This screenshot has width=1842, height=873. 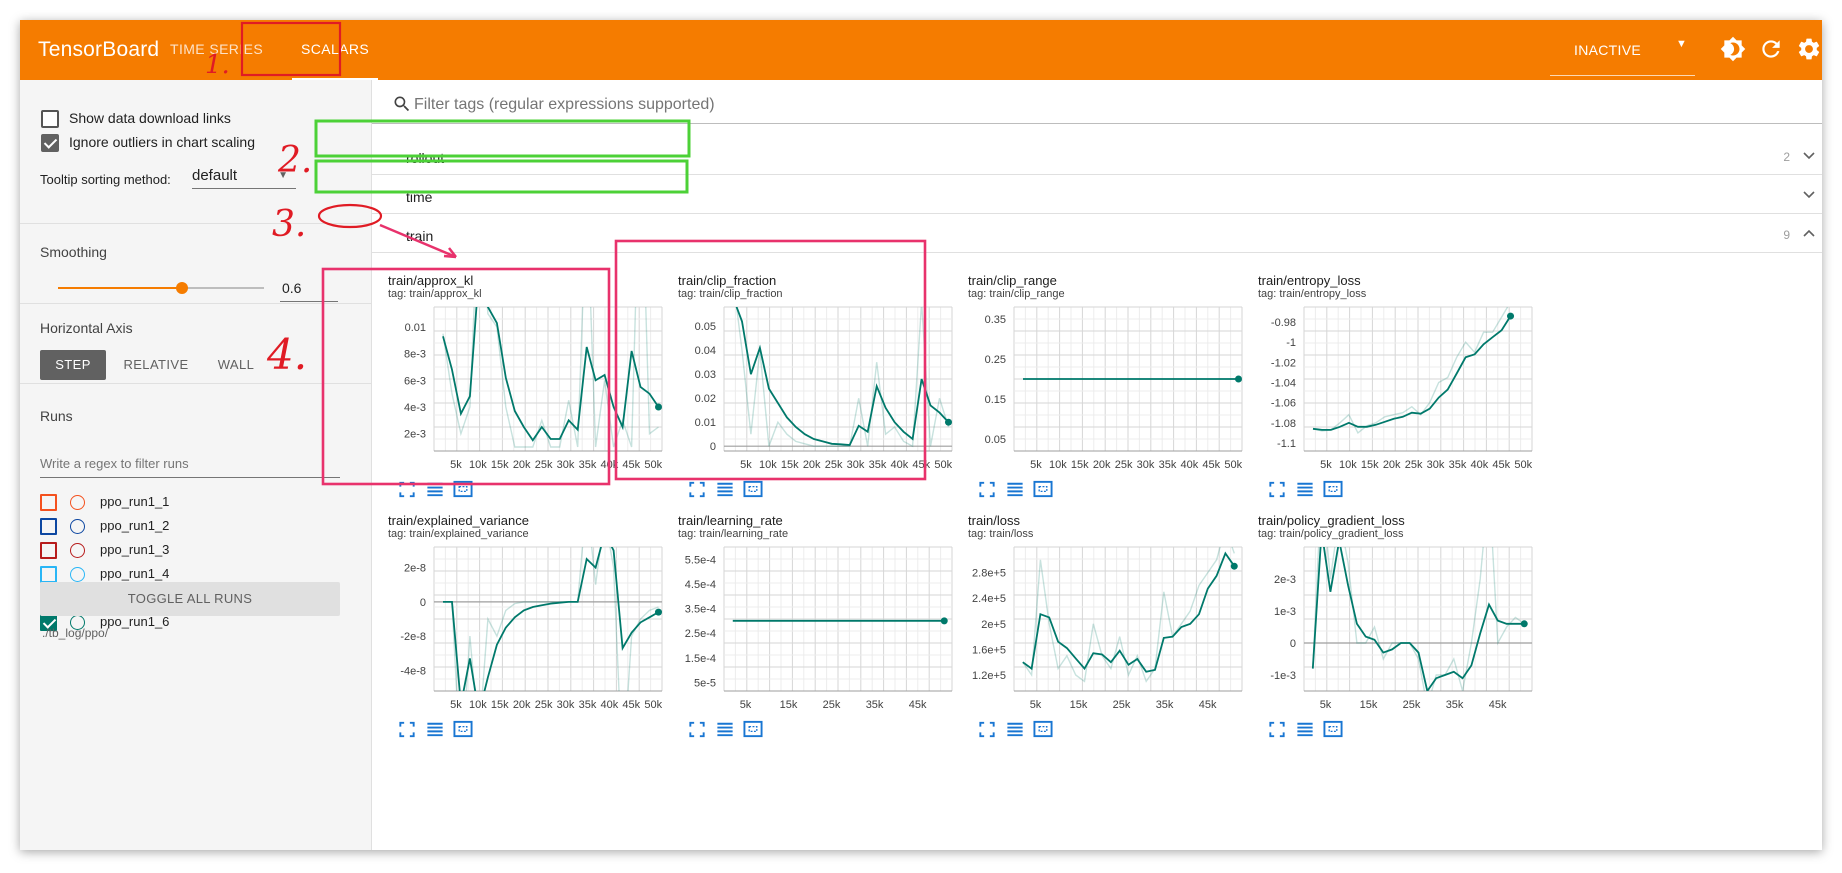 What do you see at coordinates (156, 364) in the screenshot?
I see `axis-relative-button: RELATIVE` at bounding box center [156, 364].